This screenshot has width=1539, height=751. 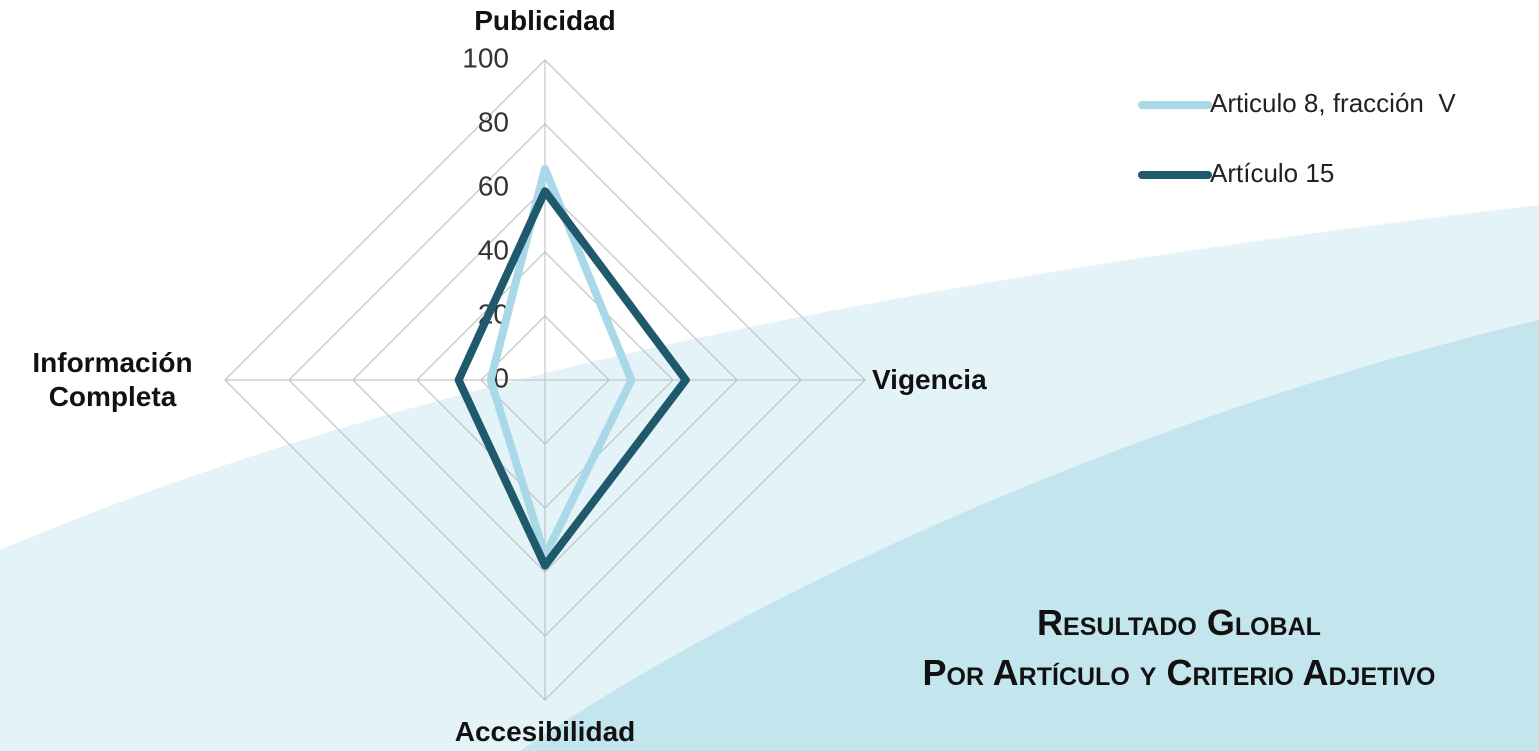 What do you see at coordinates (1333, 103) in the screenshot?
I see `legend-label: Articulo 8, fracción V` at bounding box center [1333, 103].